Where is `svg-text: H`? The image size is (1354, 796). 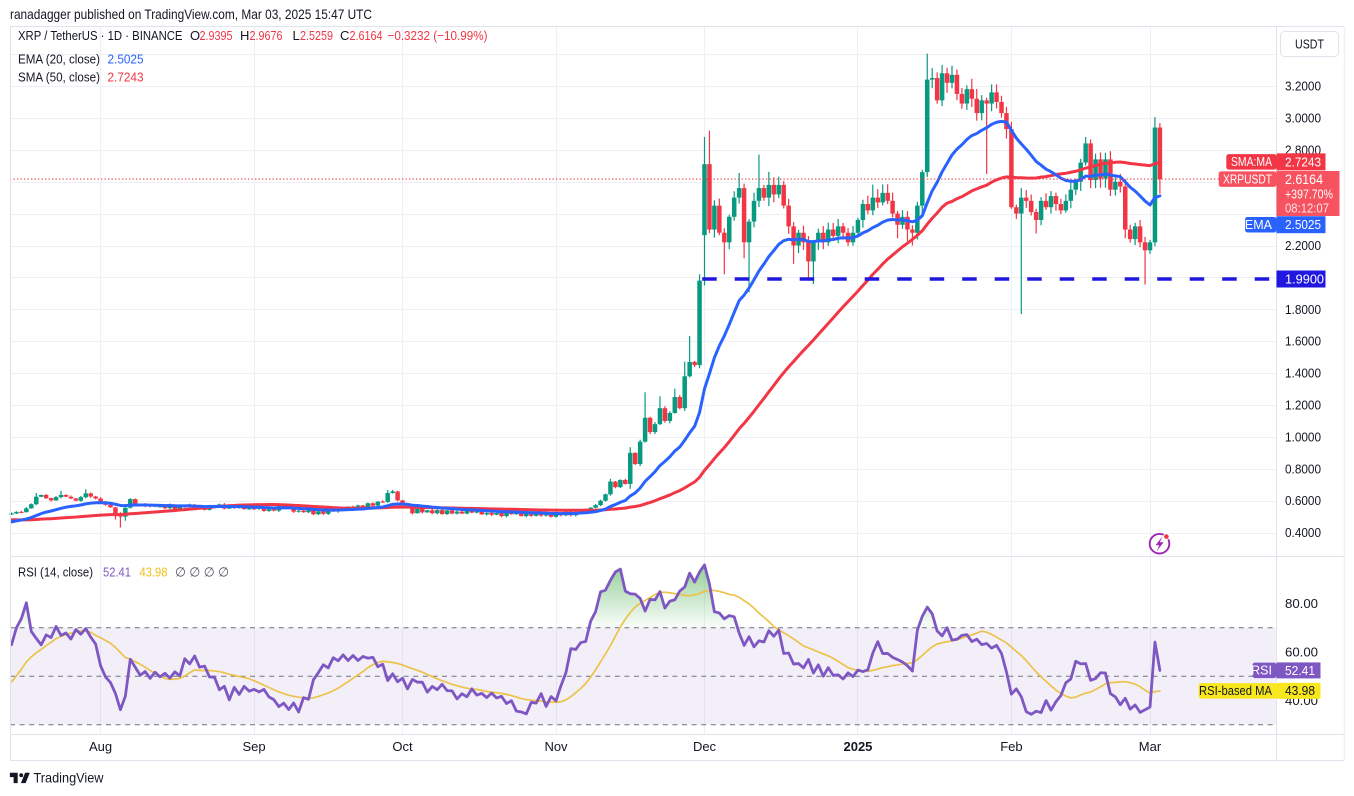 svg-text: H is located at coordinates (244, 35).